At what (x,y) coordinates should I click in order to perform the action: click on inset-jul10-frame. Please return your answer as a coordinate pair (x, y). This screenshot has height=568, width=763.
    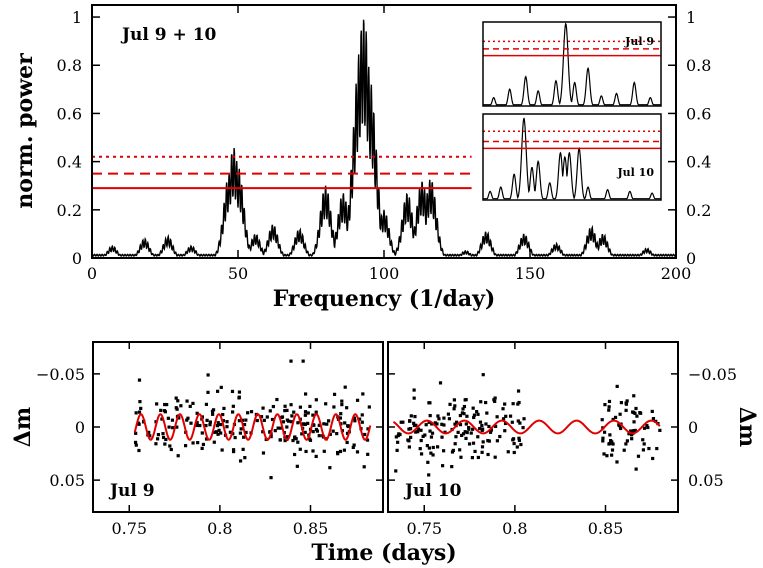
    Looking at the image, I should click on (572, 157).